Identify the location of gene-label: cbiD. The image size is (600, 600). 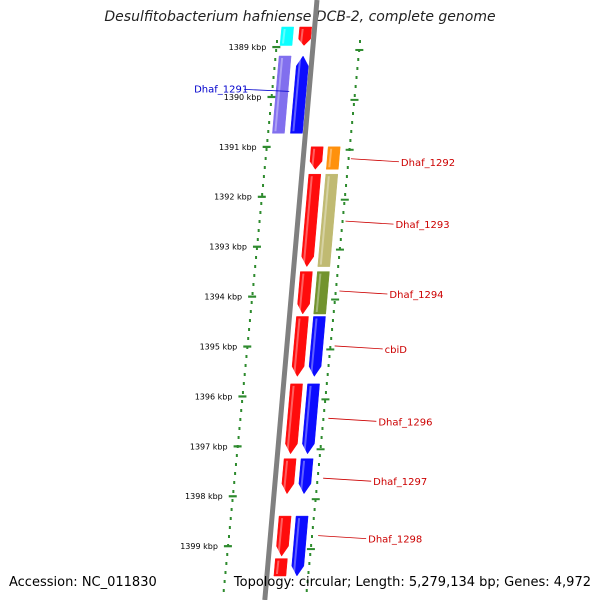
(396, 350).